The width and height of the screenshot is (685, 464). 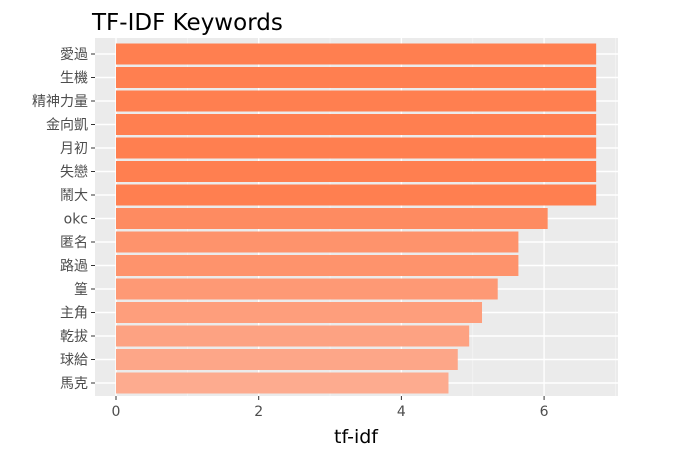 I want to click on x-tick-label: 4, so click(x=401, y=412).